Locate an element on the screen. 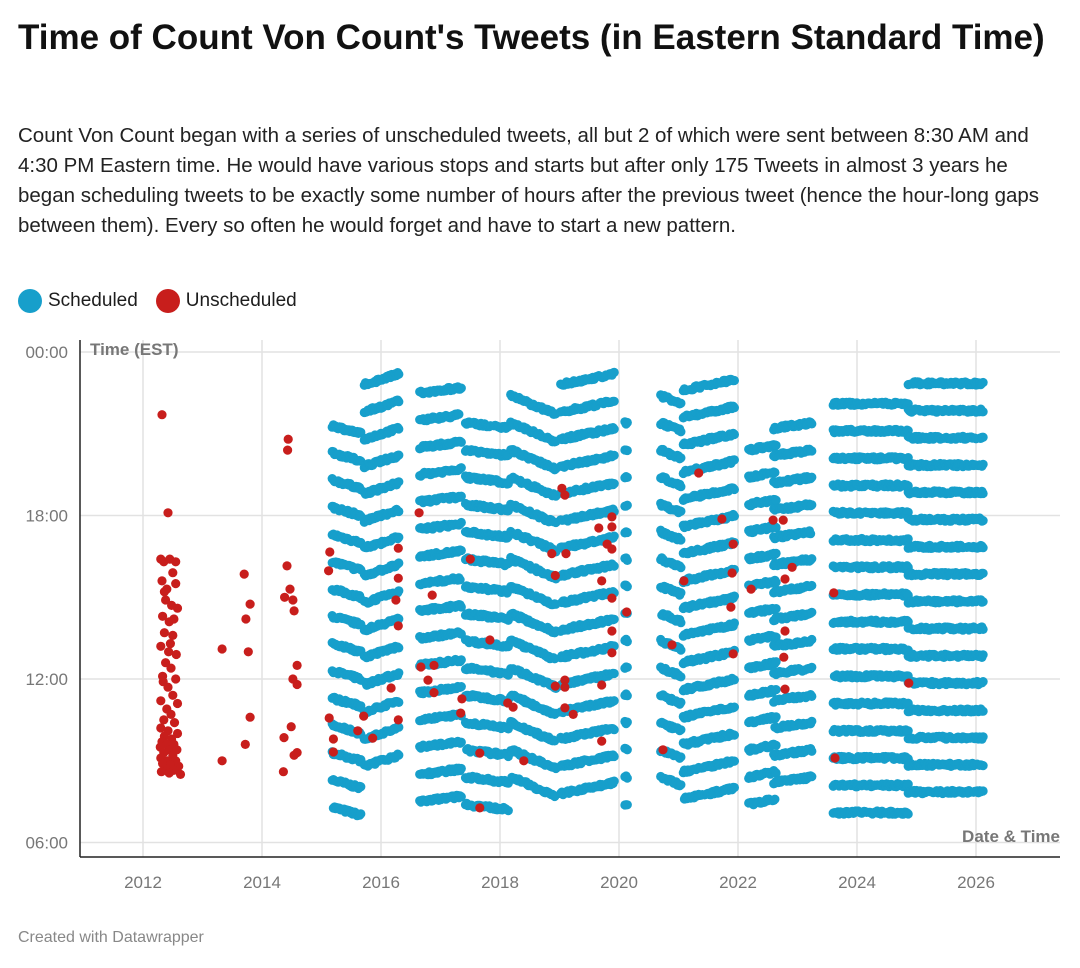 The width and height of the screenshot is (1080, 968). legend: Scheduled Unscheduled is located at coordinates (157, 301).